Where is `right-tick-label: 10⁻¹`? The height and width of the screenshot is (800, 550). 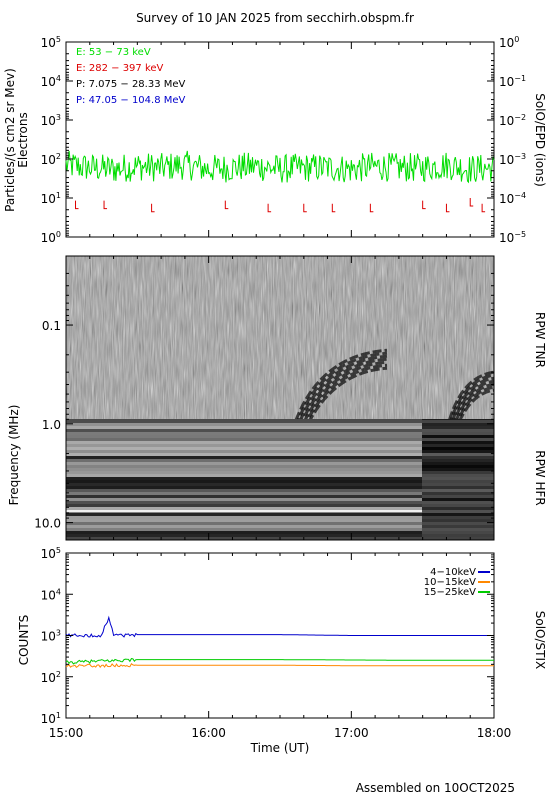
right-tick-label: 10⁻¹ is located at coordinates (512, 81).